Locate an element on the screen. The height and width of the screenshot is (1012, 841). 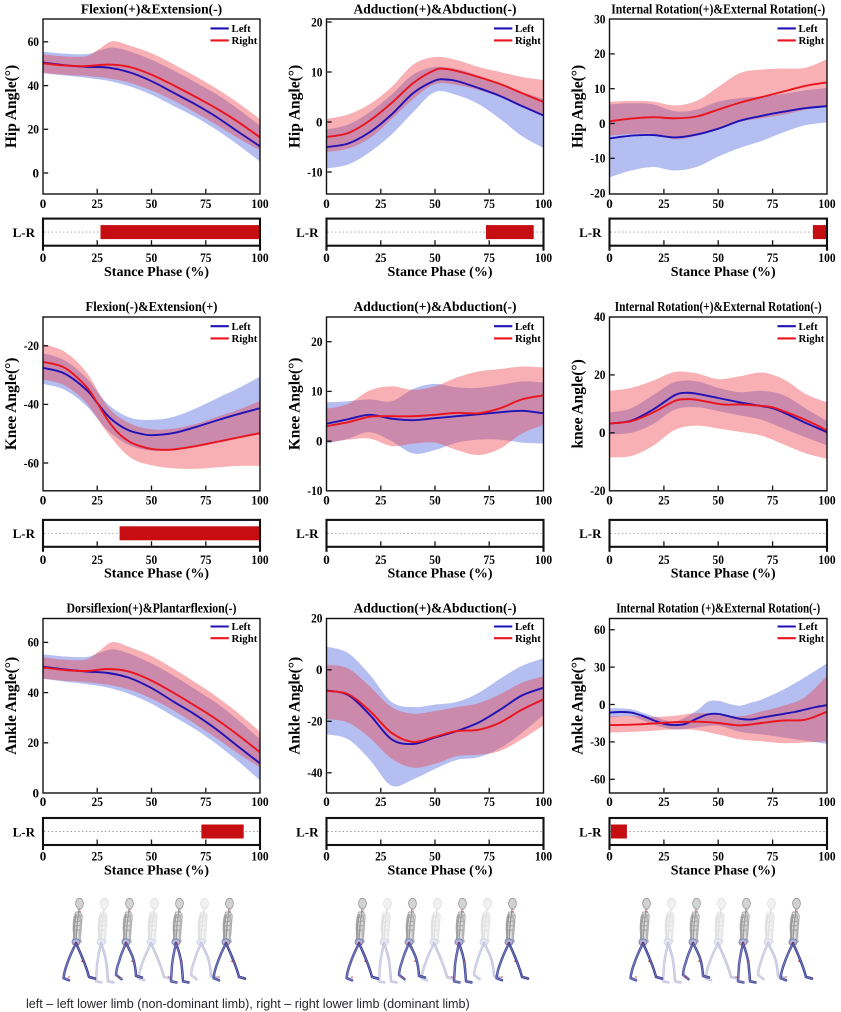
svg-text: Adduction(+)&Abduction(-) is located at coordinates (435, 306).